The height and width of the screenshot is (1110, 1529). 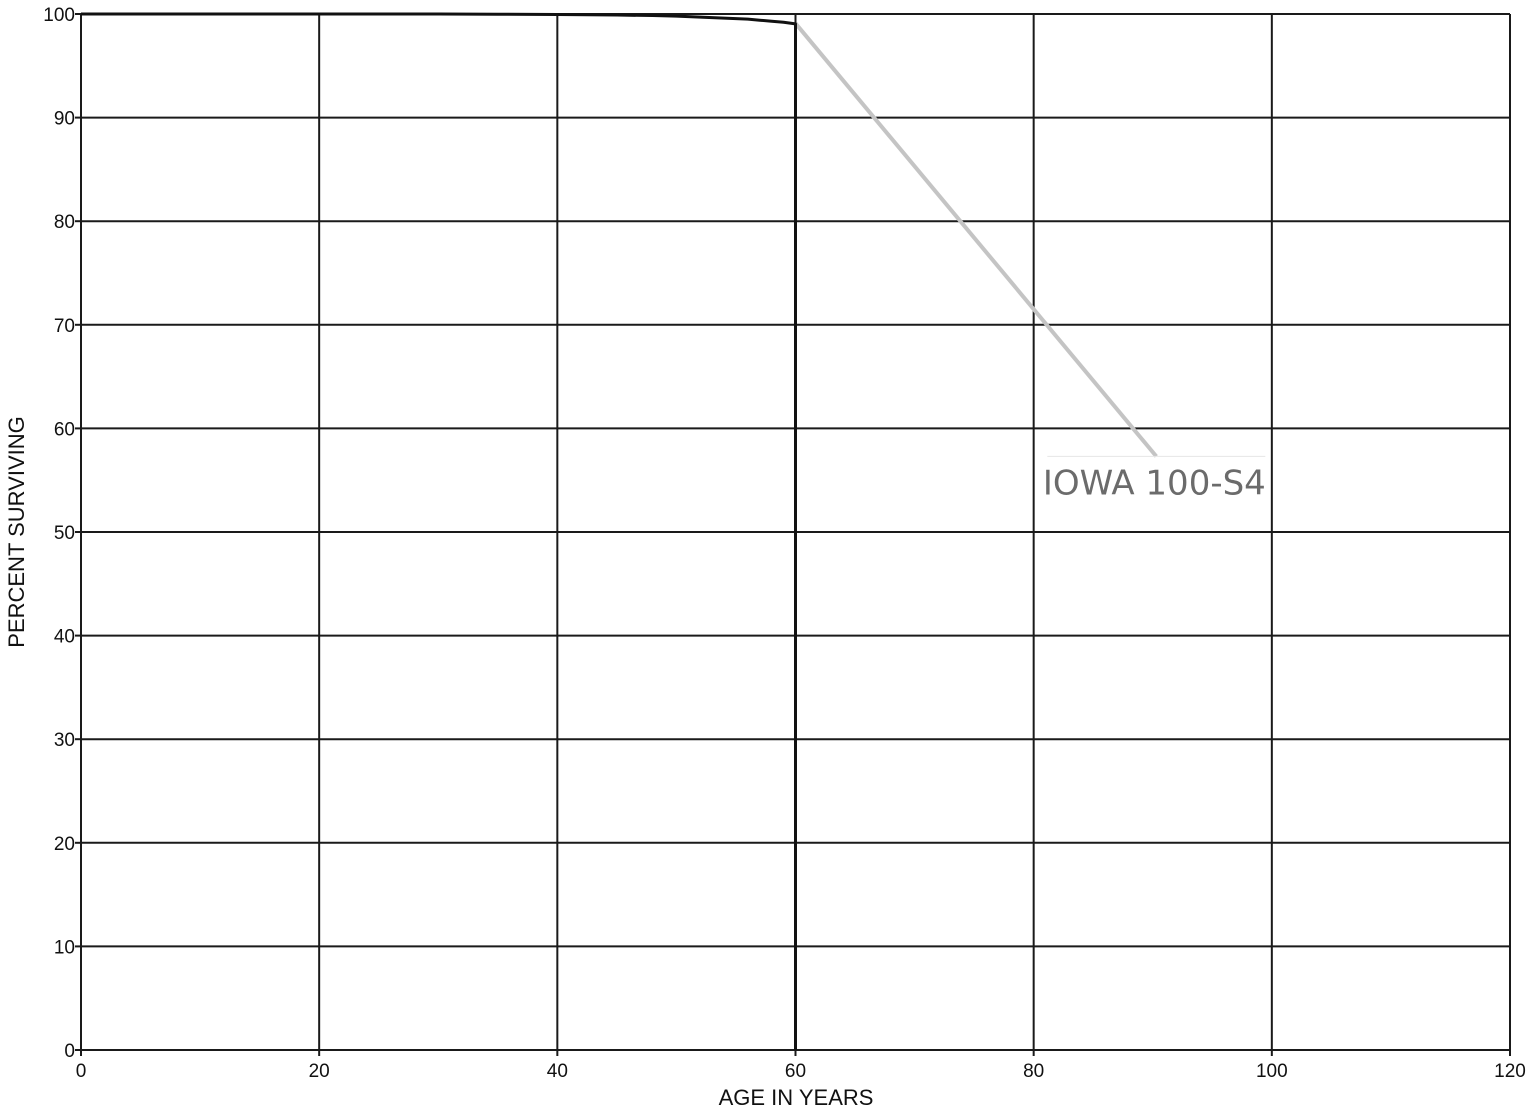 What do you see at coordinates (69, 1051) in the screenshot?
I see `y-tick-label-0: 0` at bounding box center [69, 1051].